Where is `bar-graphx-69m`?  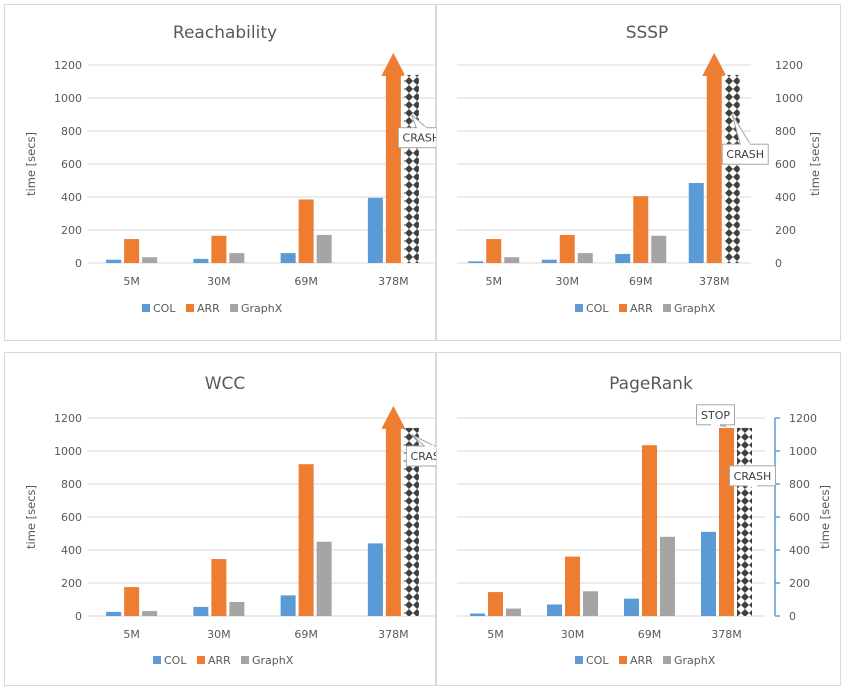 bar-graphx-69m is located at coordinates (667, 576).